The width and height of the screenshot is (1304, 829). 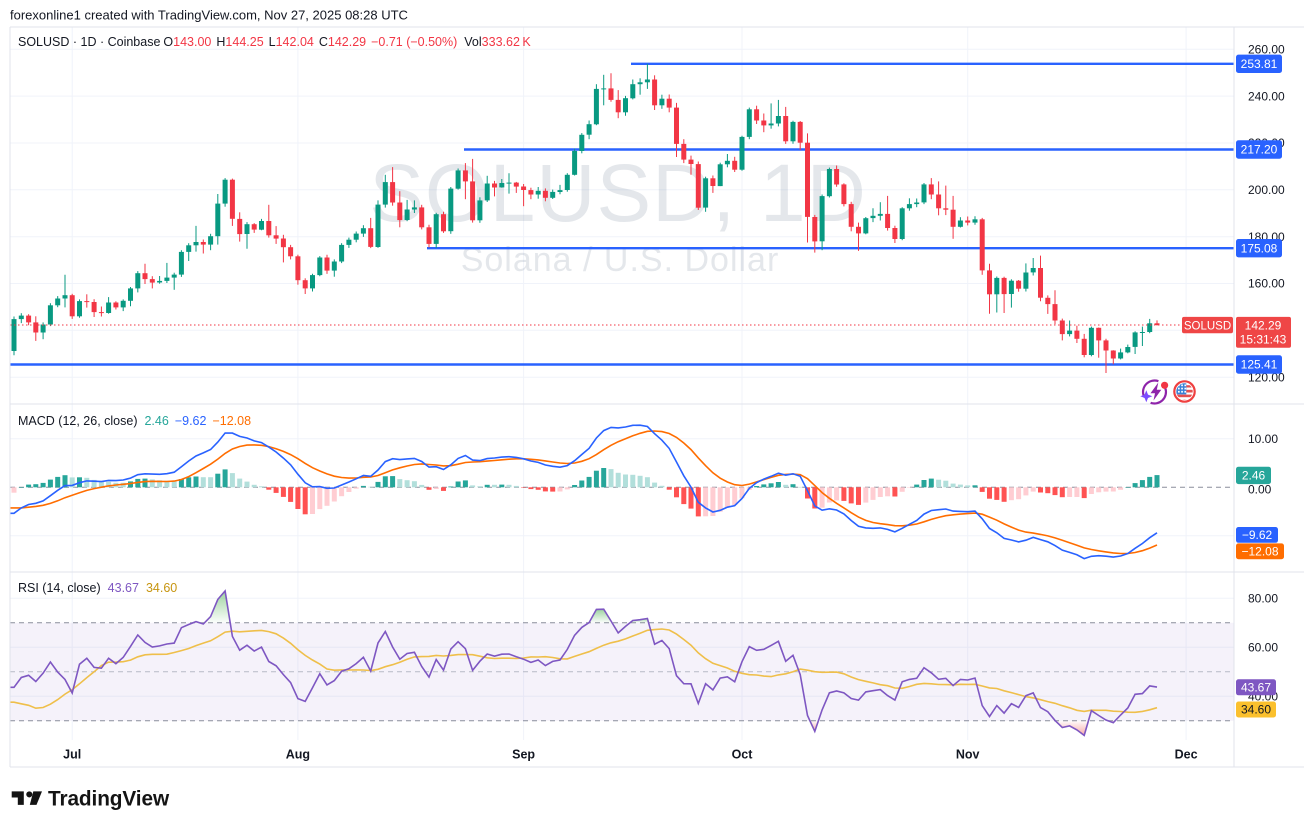 What do you see at coordinates (1266, 190) in the screenshot?
I see `svg-text: 200.00` at bounding box center [1266, 190].